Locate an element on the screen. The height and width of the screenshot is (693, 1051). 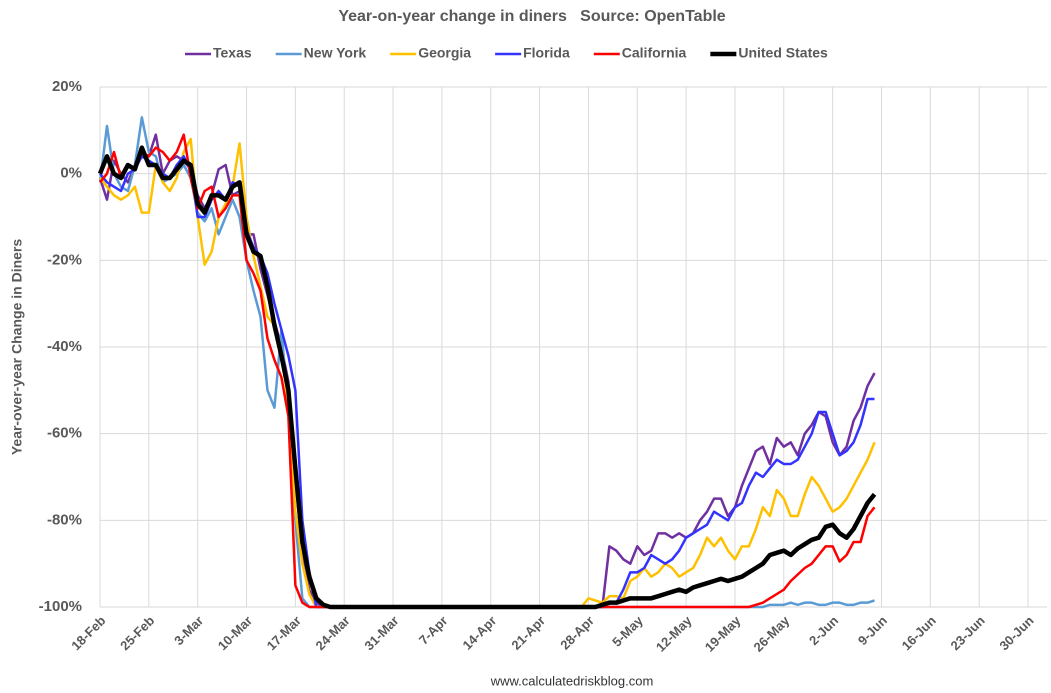
y-tick-label: -40% is located at coordinates (64, 346).